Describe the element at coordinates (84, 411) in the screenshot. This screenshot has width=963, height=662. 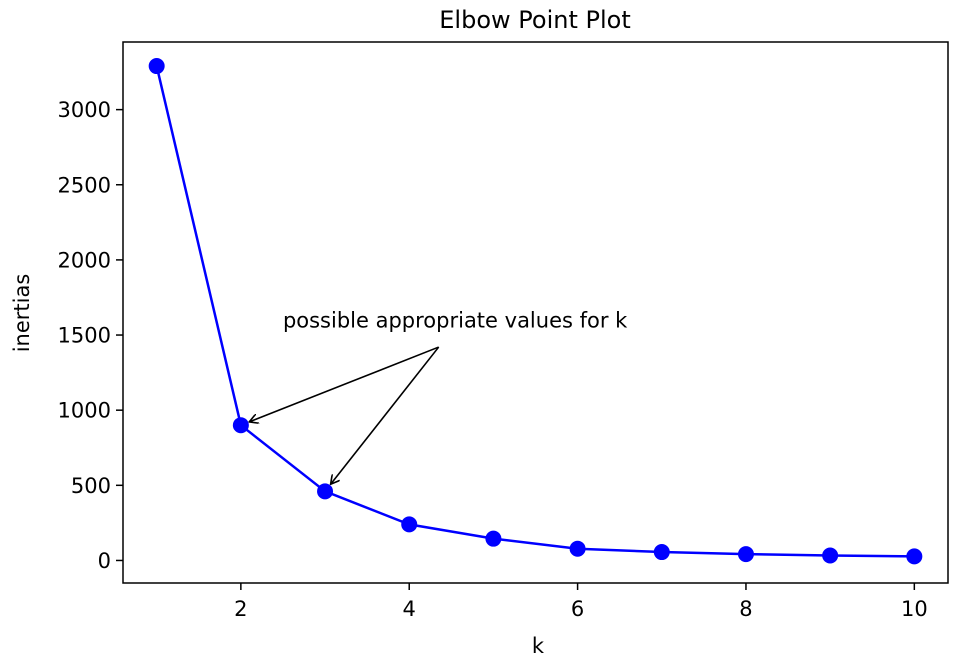
I see `y-tick-label: 1000` at that location.